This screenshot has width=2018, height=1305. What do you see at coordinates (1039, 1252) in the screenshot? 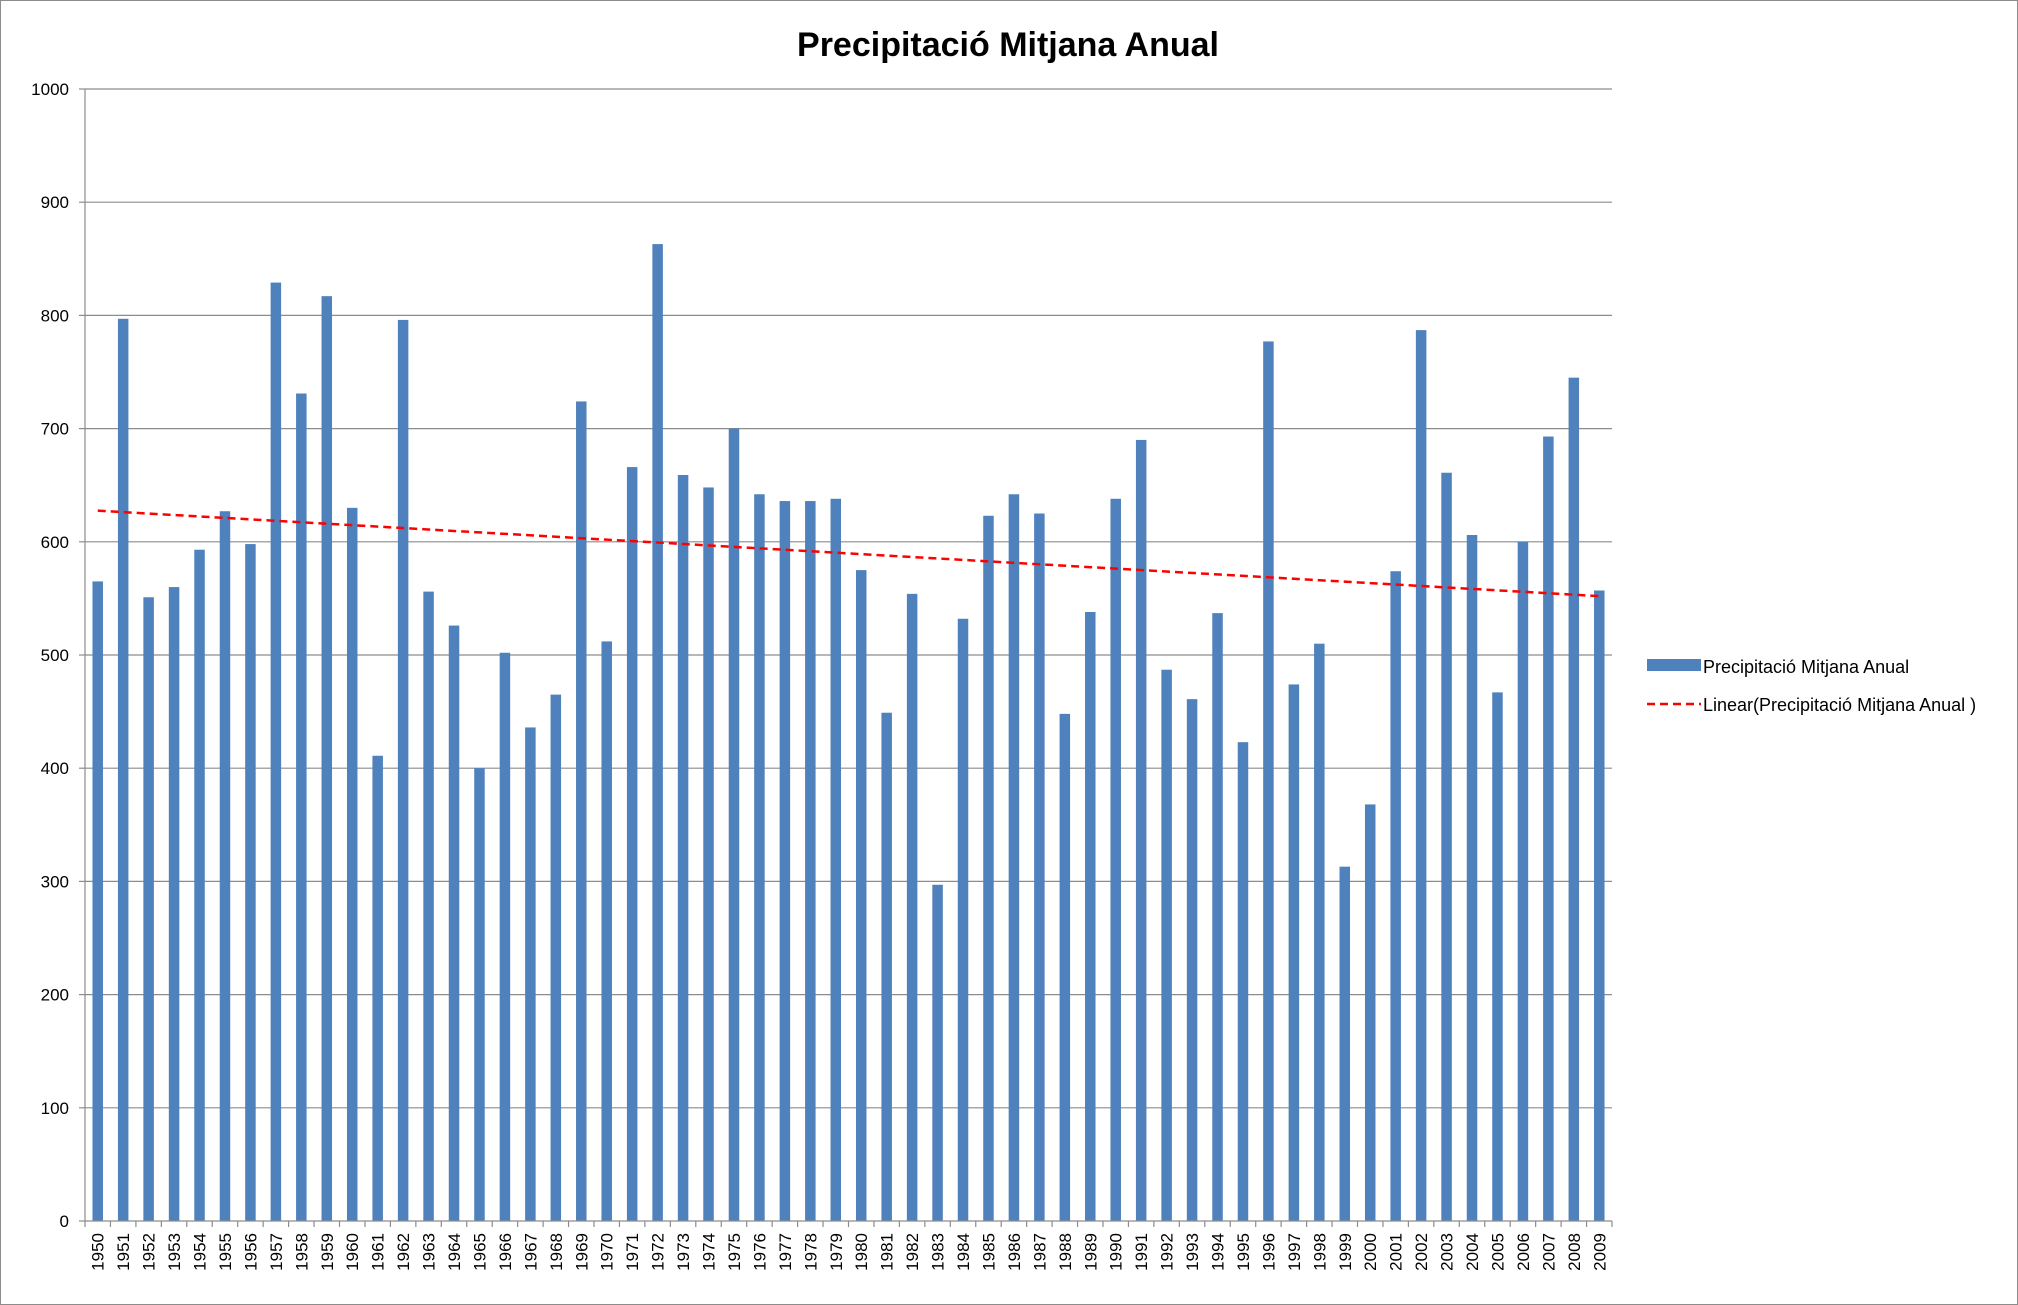
I see `x-tick-label: 1987` at bounding box center [1039, 1252].